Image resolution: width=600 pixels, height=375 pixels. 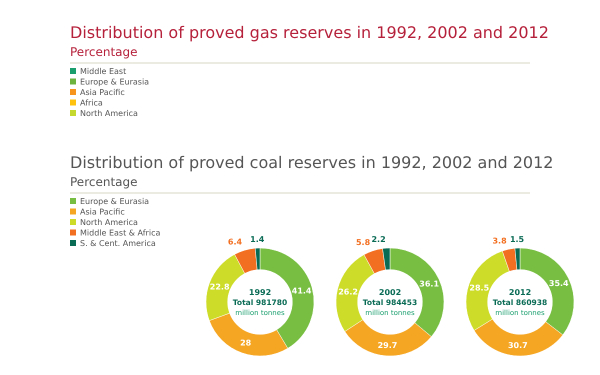 What do you see at coordinates (520, 292) in the screenshot?
I see `slice-label: 2012` at bounding box center [520, 292].